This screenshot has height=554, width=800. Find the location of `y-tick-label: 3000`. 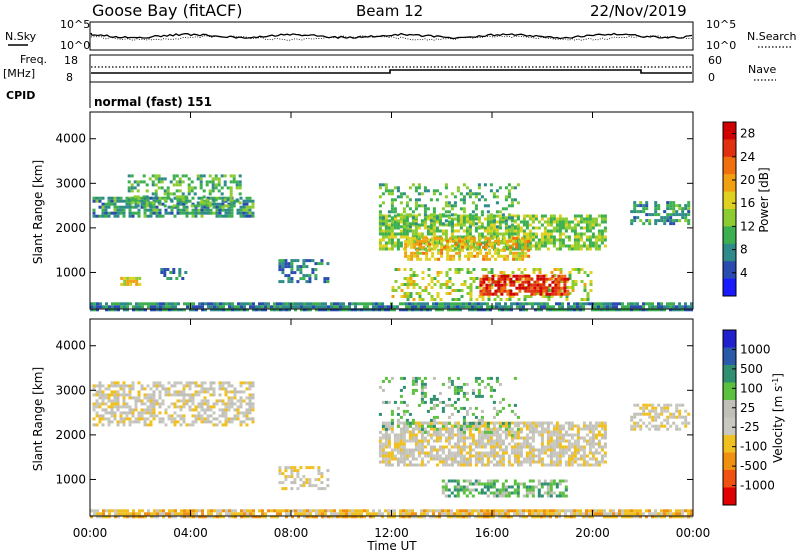

y-tick-label: 3000 is located at coordinates (70, 183).